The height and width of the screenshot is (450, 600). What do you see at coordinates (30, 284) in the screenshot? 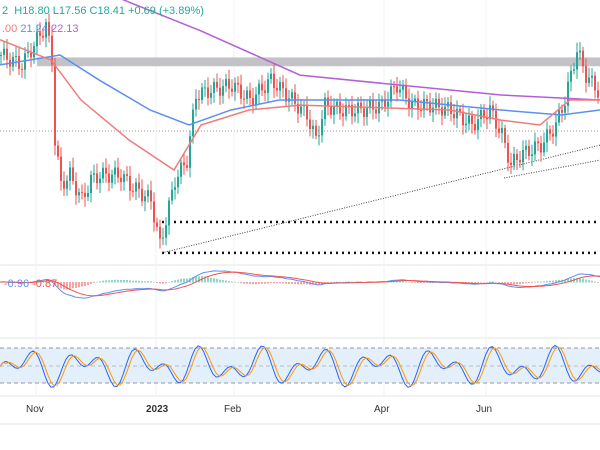
I see `macd-legend: -0.96 -0.87` at bounding box center [30, 284].